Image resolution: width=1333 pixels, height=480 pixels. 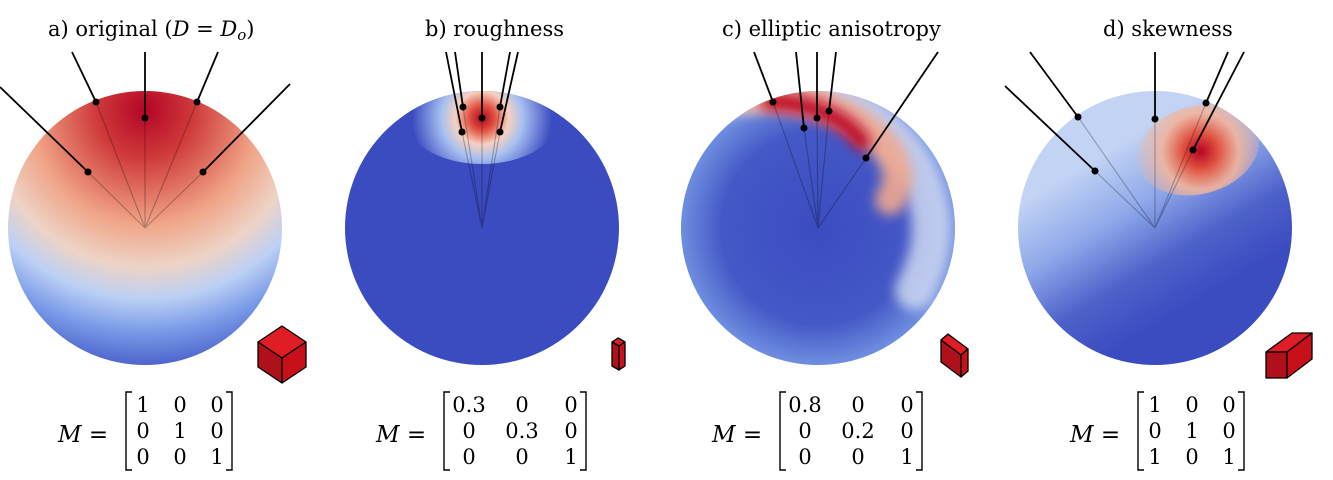 I want to click on matrix-equation: M = 1 0 0 0 1 0 1 0 1, so click(x=1157, y=431).